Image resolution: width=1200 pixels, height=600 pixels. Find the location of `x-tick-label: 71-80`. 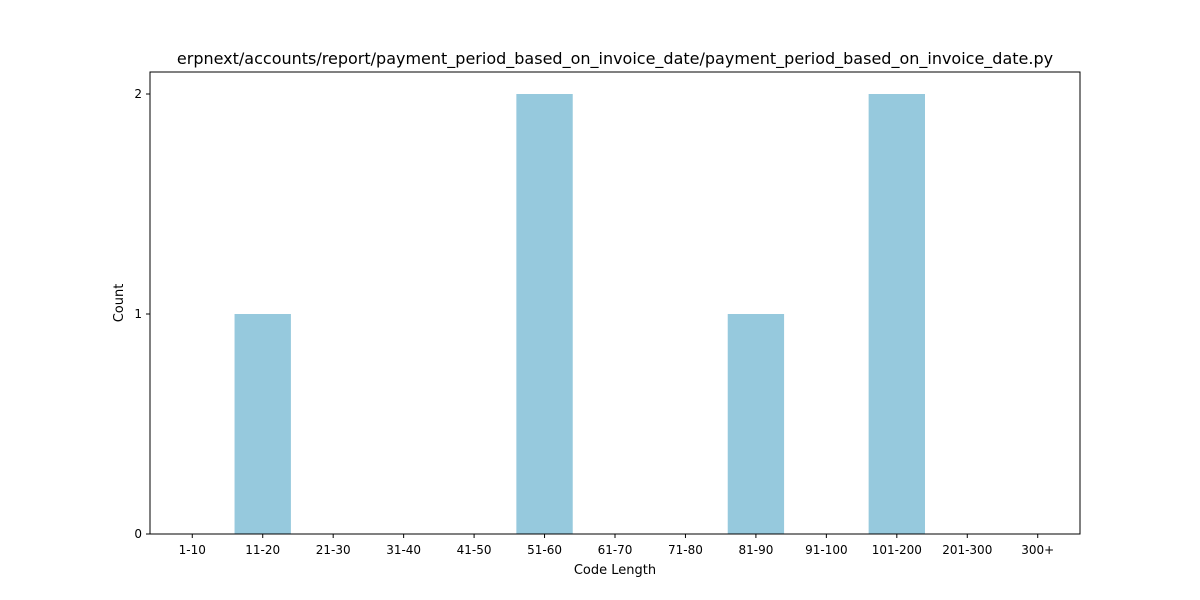

x-tick-label: 71-80 is located at coordinates (685, 550).